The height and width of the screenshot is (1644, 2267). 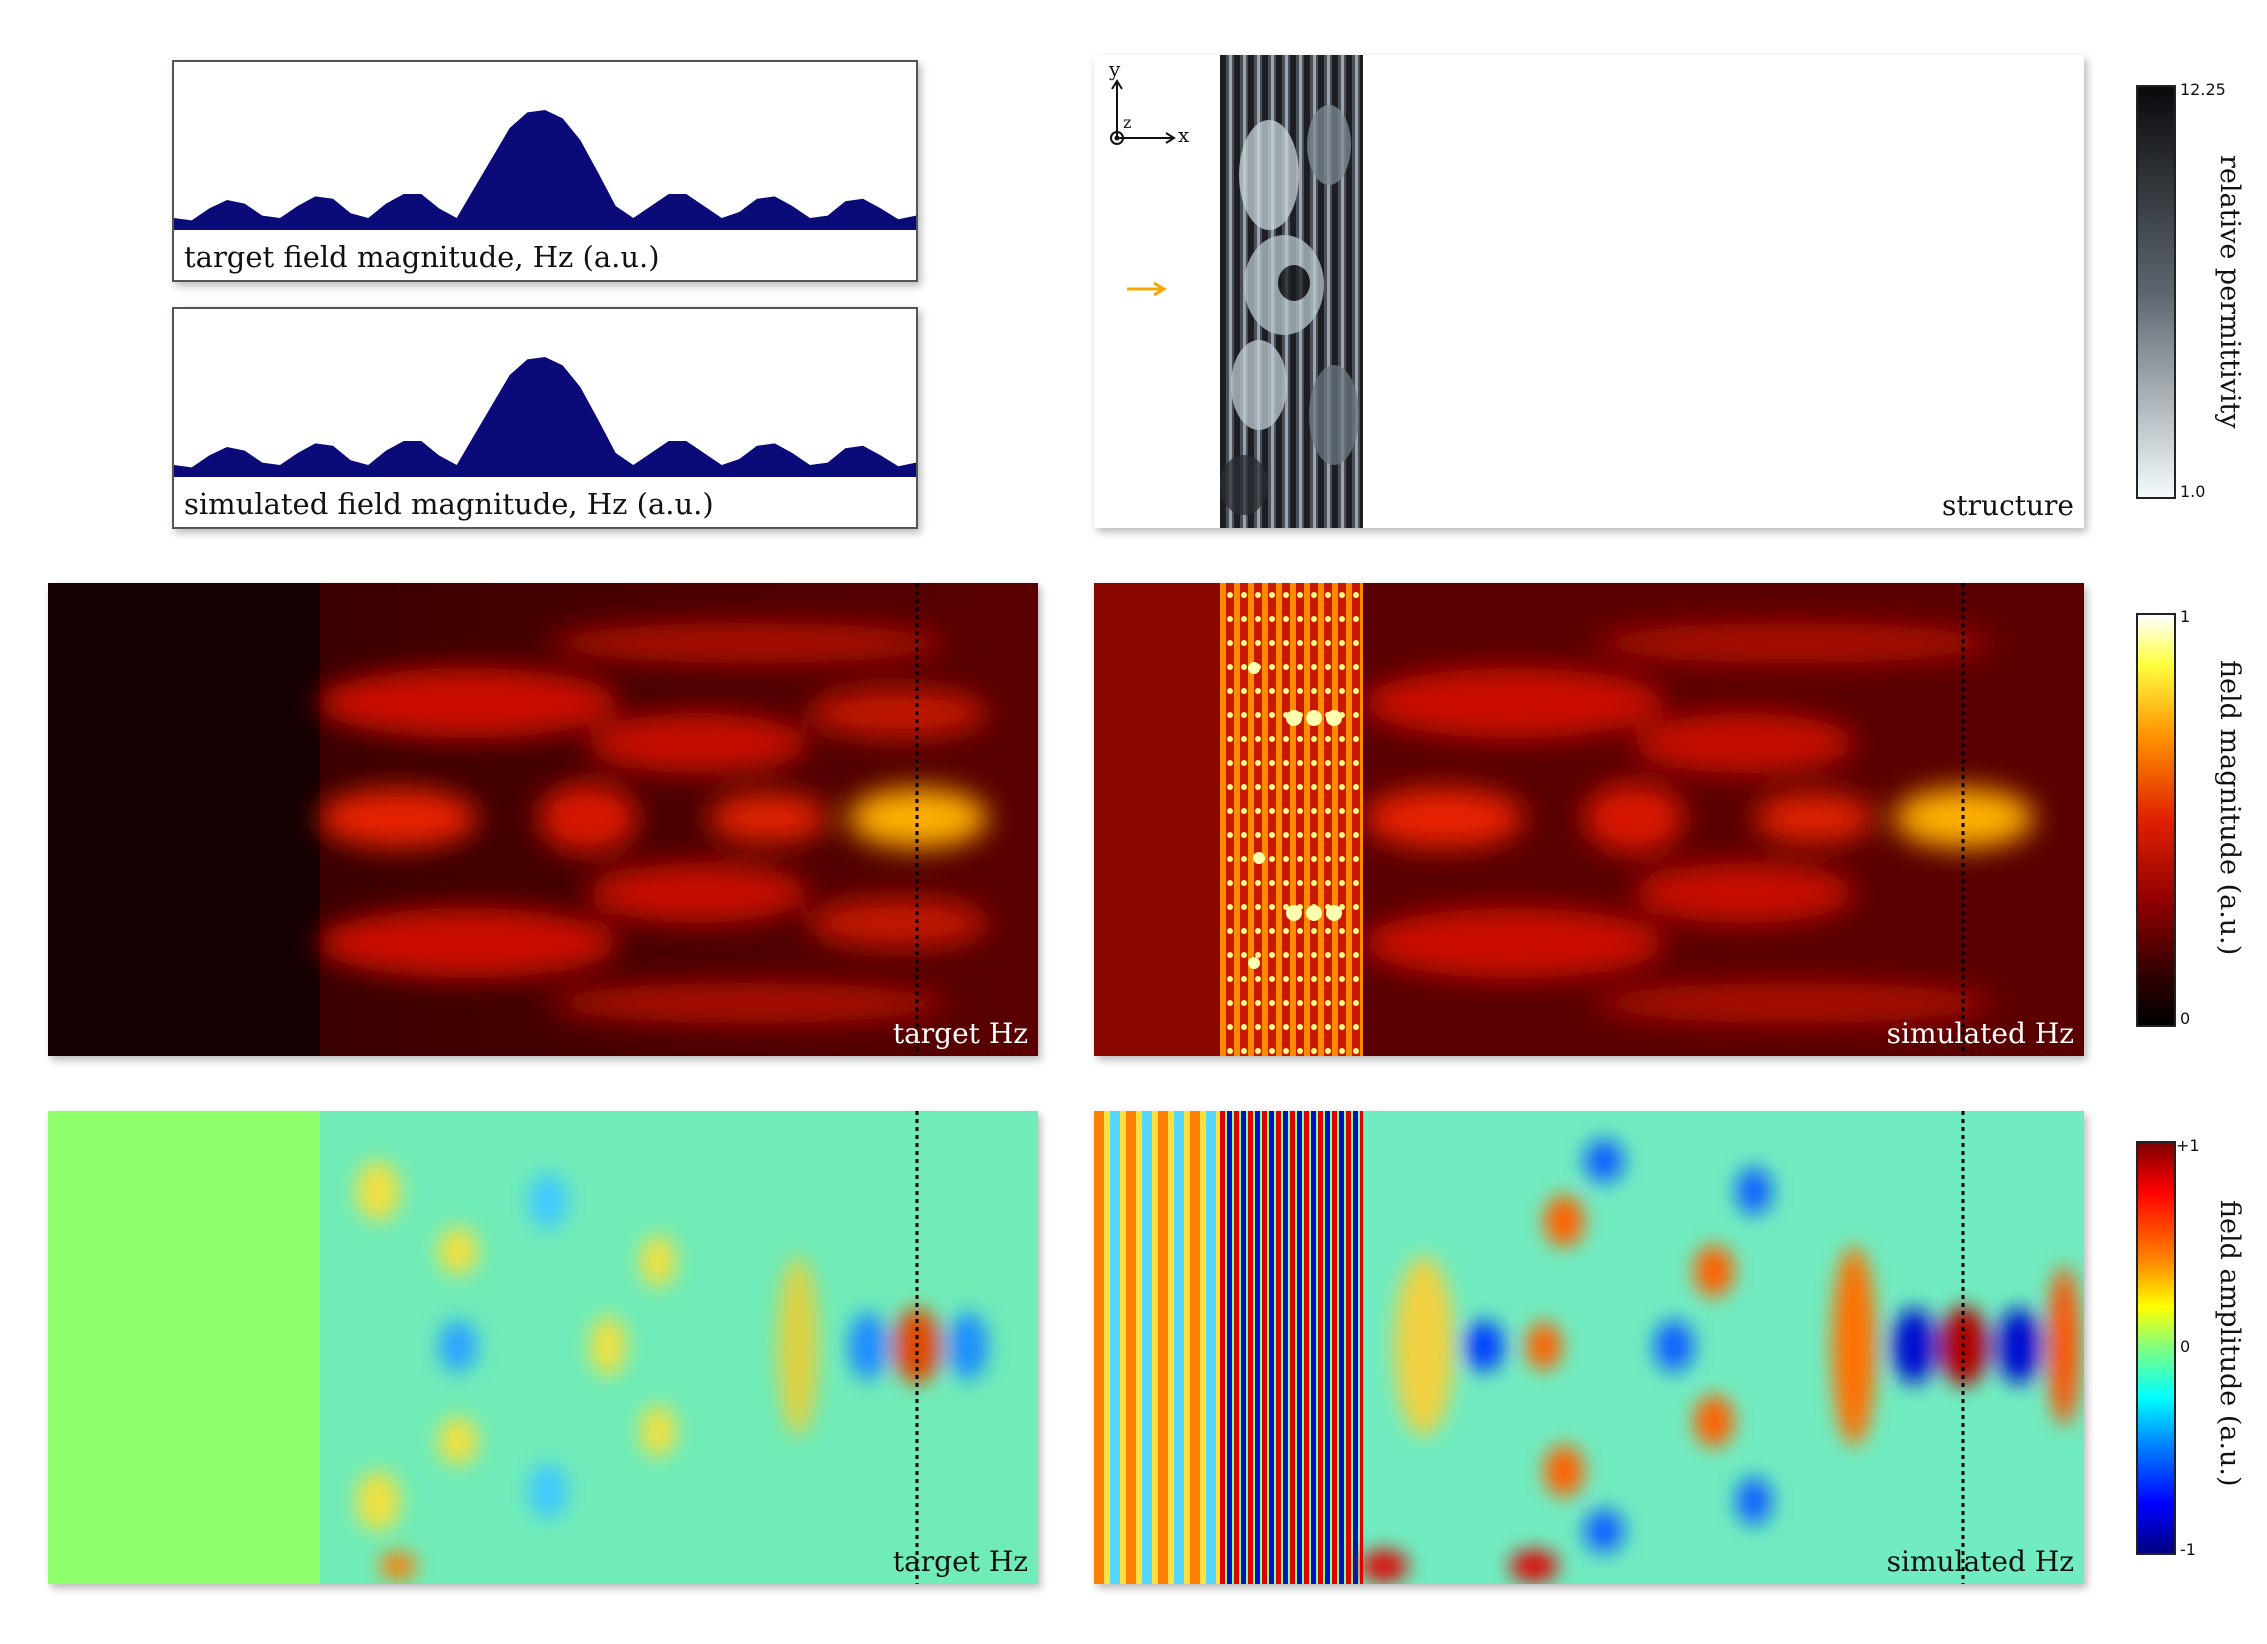 I want to click on simulated-amplitude-map: simulated Hz, so click(x=1589, y=1347).